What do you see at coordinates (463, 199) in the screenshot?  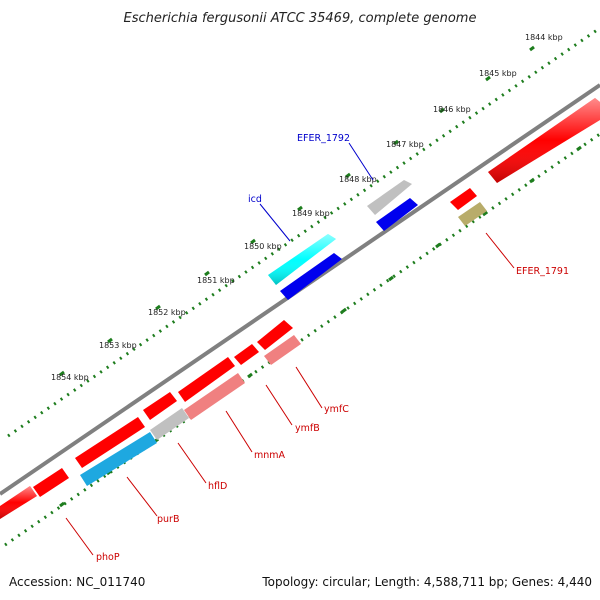 I see `gene-small-red` at bounding box center [463, 199].